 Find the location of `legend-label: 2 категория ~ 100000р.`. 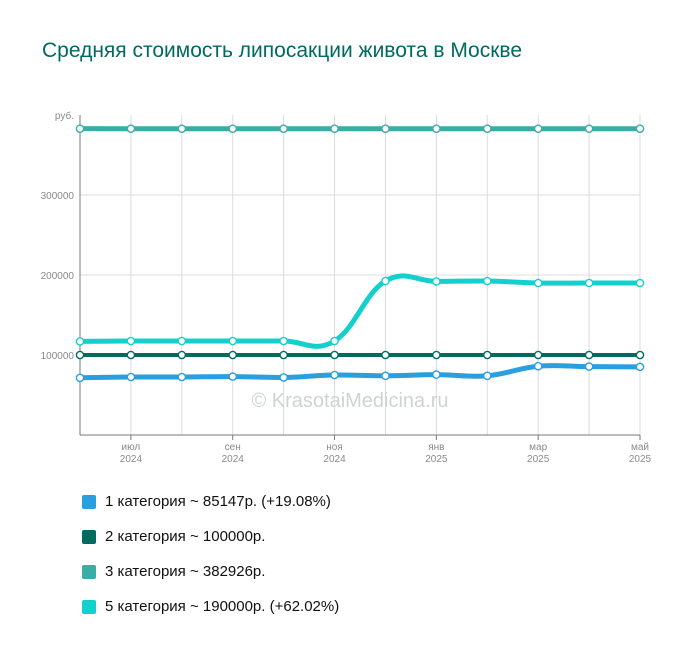

legend-label: 2 категория ~ 100000р. is located at coordinates (185, 536).